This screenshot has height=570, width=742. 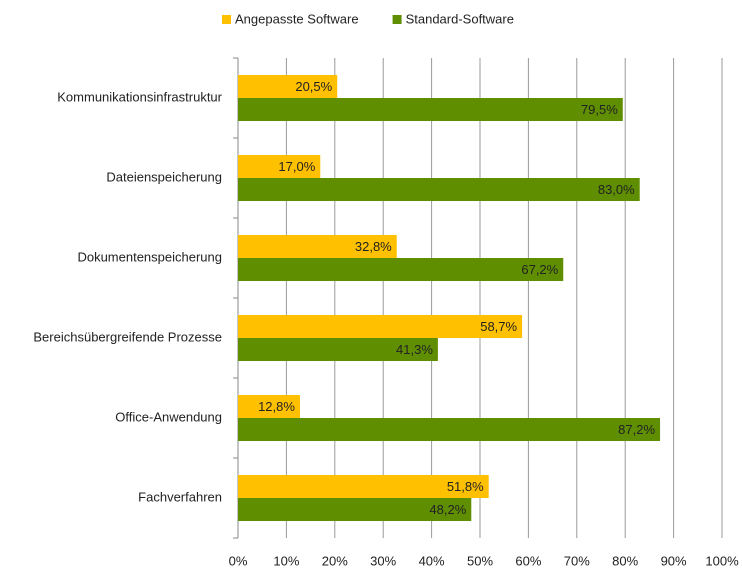 What do you see at coordinates (447, 509) in the screenshot?
I see `value-label: 48,2%` at bounding box center [447, 509].